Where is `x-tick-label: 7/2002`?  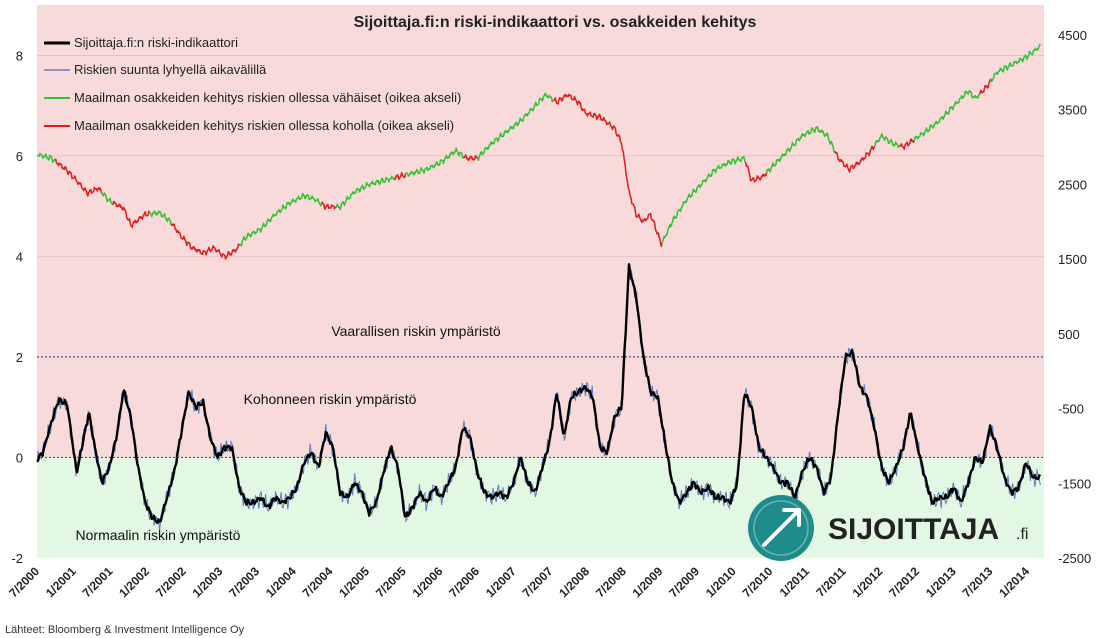
x-tick-label: 7/2002 is located at coordinates (171, 582).